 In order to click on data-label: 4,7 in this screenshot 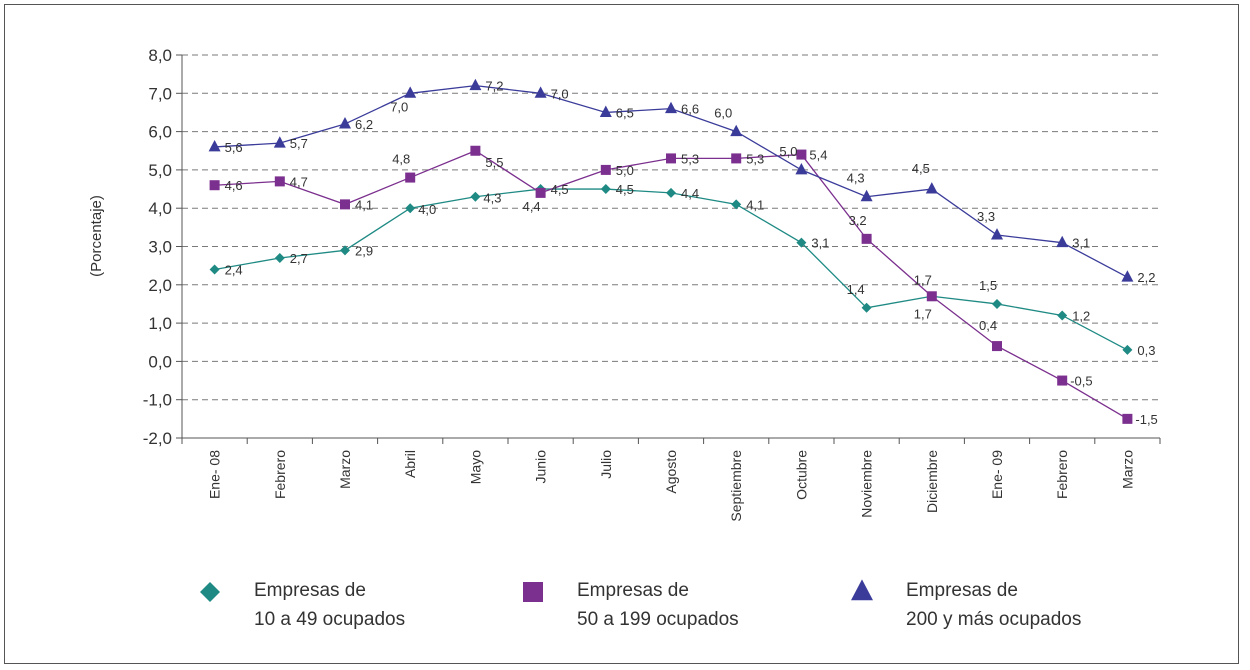, I will do `click(299, 181)`.